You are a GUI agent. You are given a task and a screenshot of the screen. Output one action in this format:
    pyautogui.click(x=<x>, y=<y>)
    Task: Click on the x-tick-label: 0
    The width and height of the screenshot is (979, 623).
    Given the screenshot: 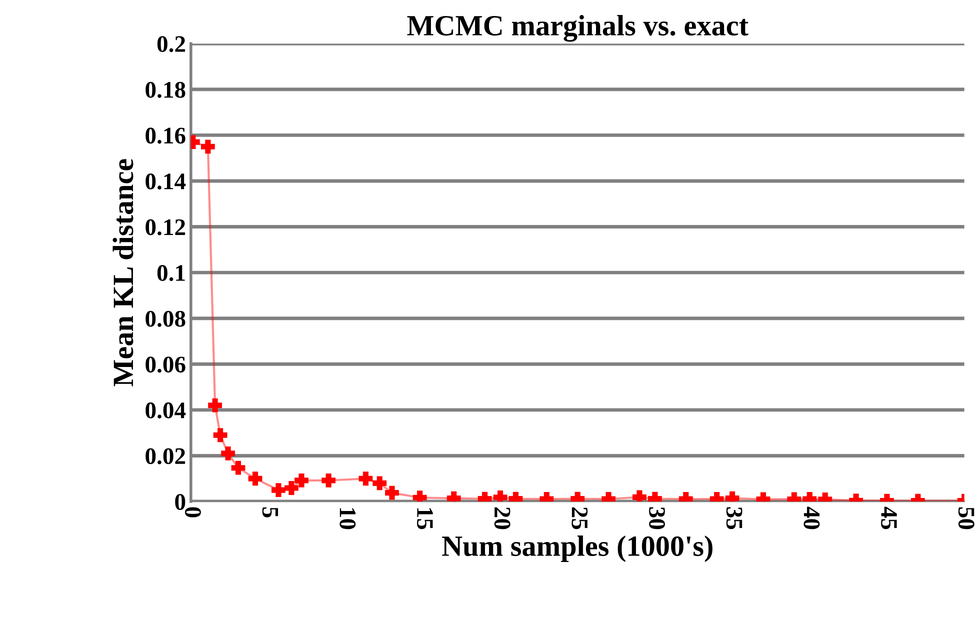 What is the action you would take?
    pyautogui.click(x=192, y=512)
    